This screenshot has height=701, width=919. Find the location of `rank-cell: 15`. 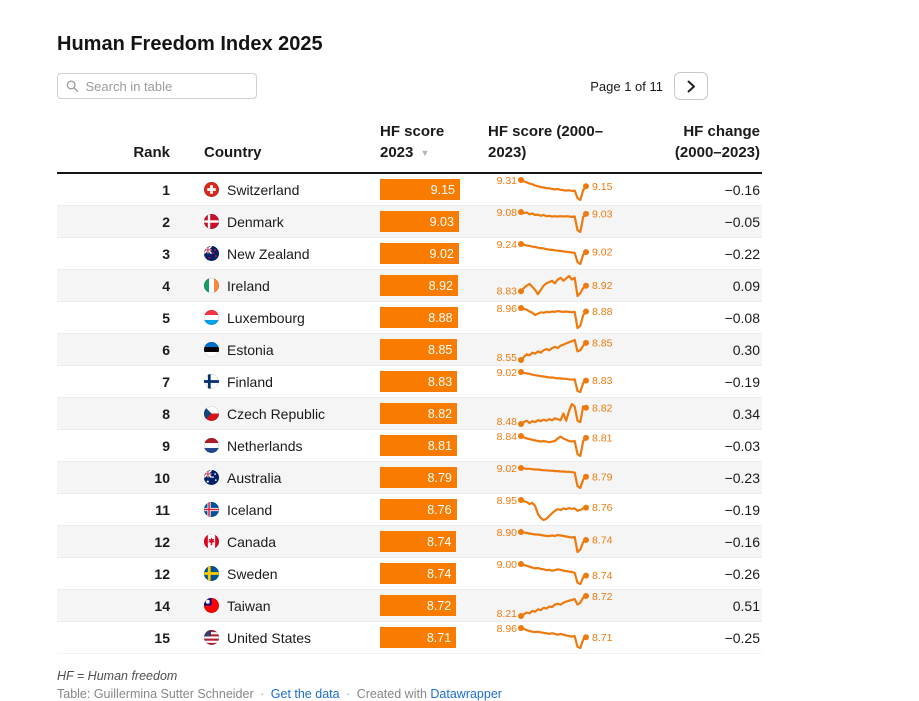

rank-cell: 15 is located at coordinates (113, 638).